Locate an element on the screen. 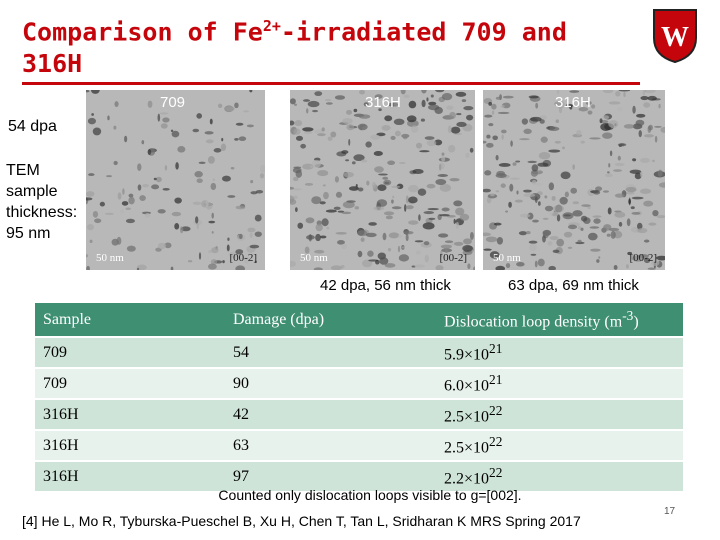  table-row: 709 54 5.9×1021 is located at coordinates (359, 353).